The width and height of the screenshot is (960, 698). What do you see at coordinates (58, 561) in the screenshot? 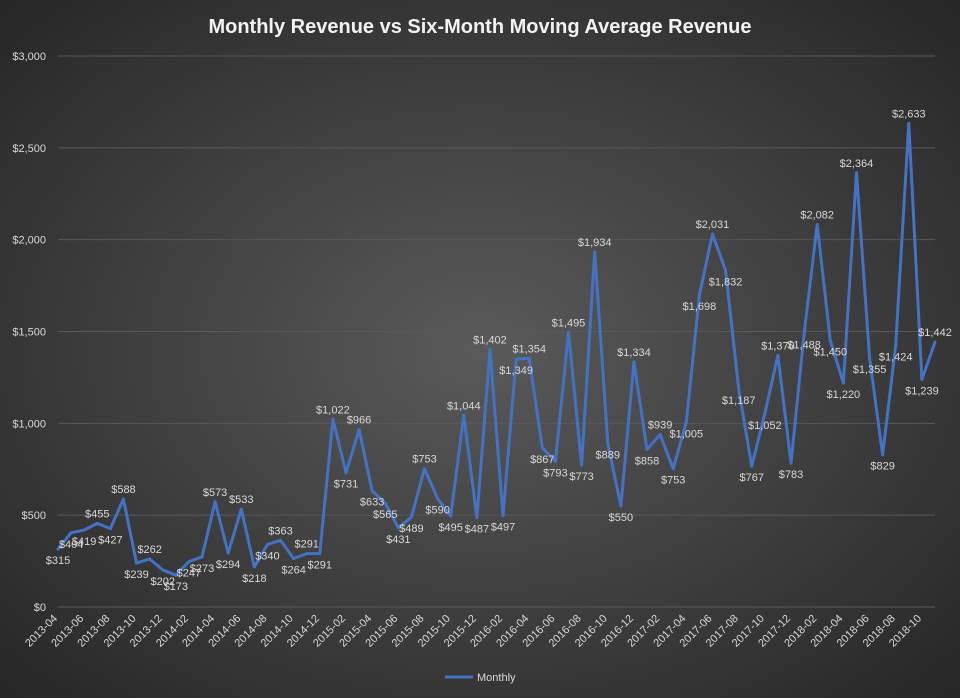
I see `data-label: $315` at bounding box center [58, 561].